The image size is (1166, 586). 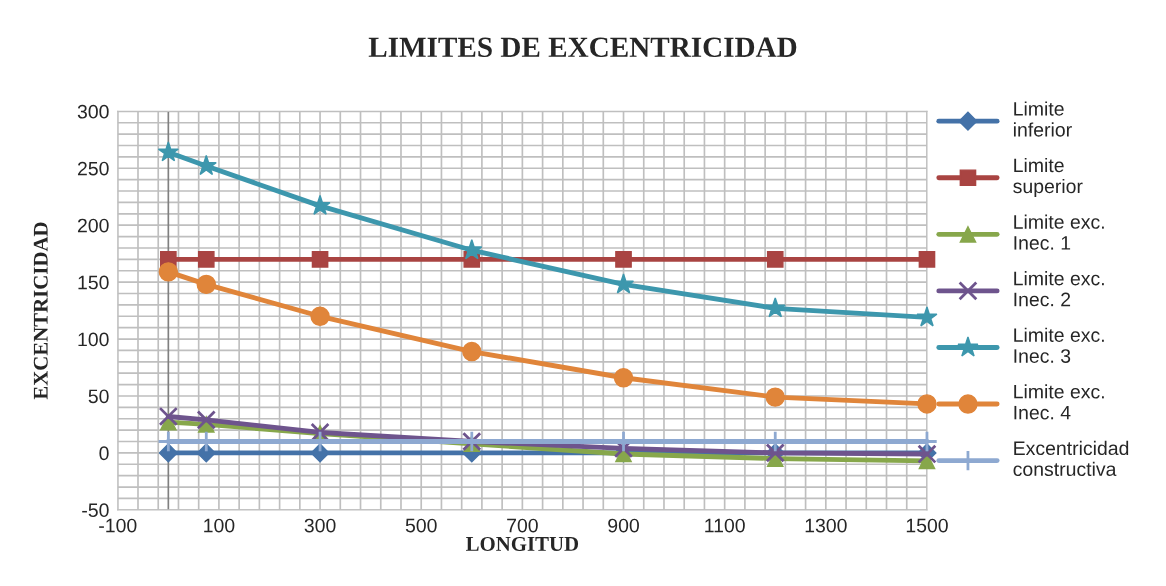 What do you see at coordinates (1059, 345) in the screenshot?
I see `legend-label: Limite exc. Inec. 3` at bounding box center [1059, 345].